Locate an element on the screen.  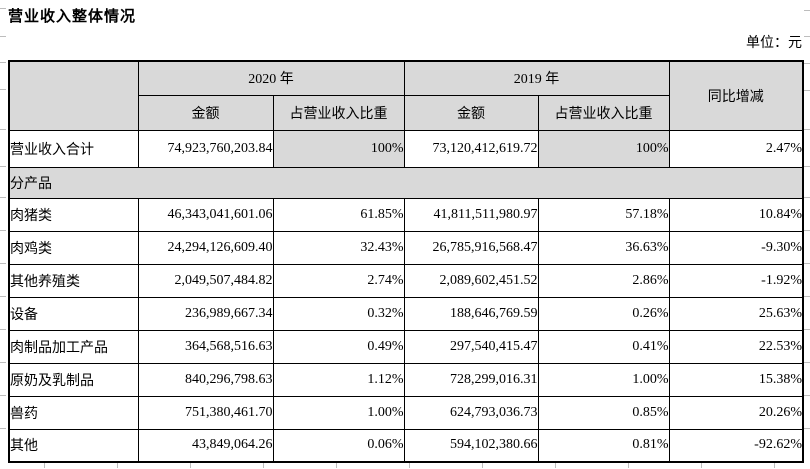
ratio-2020-cell: 61.85% is located at coordinates (338, 214).